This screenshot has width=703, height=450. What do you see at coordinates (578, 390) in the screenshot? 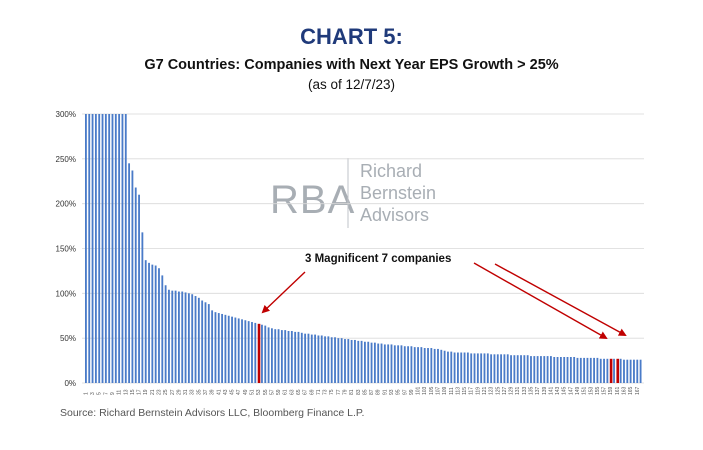
I see `x-tick-label: 149` at bounding box center [578, 390].